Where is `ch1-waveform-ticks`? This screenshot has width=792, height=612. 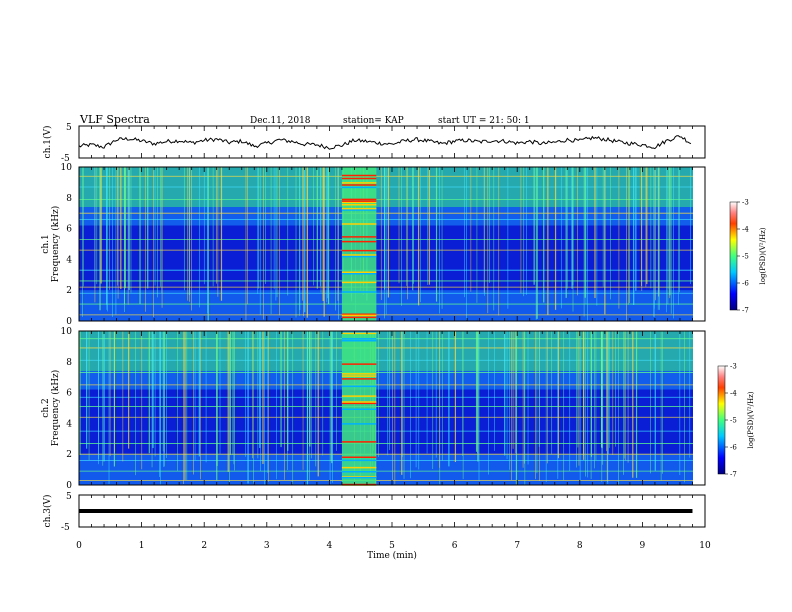
ch1-waveform-ticks is located at coordinates (392, 142).